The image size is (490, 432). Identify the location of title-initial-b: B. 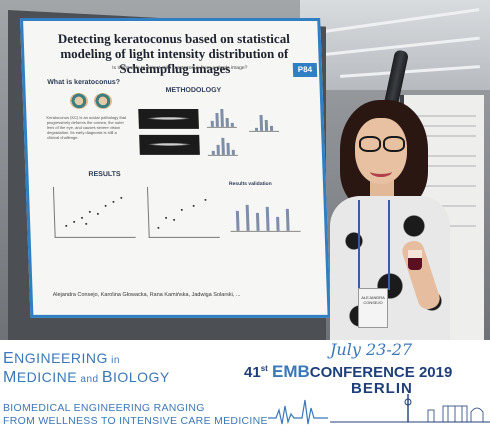
(107, 377).